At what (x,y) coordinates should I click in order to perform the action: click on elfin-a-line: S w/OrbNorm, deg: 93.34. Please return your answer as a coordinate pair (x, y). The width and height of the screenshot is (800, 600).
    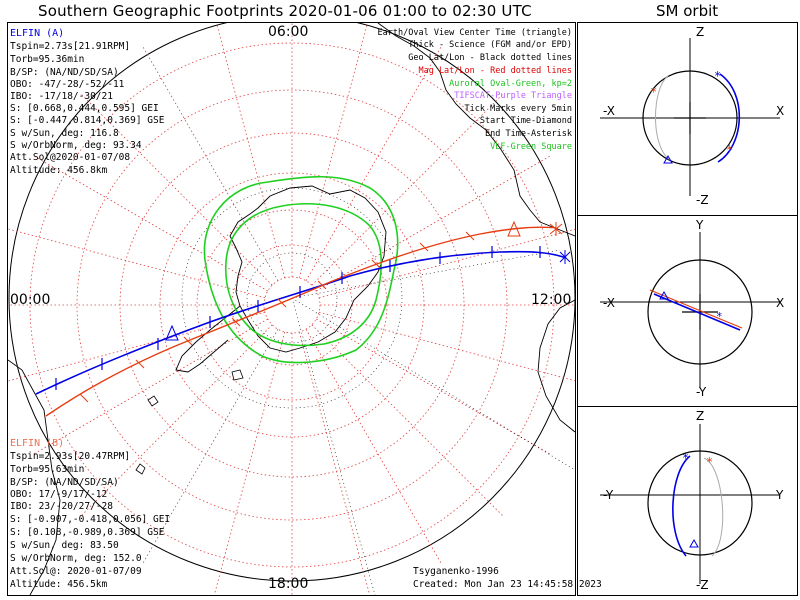
    Looking at the image, I should click on (76, 145).